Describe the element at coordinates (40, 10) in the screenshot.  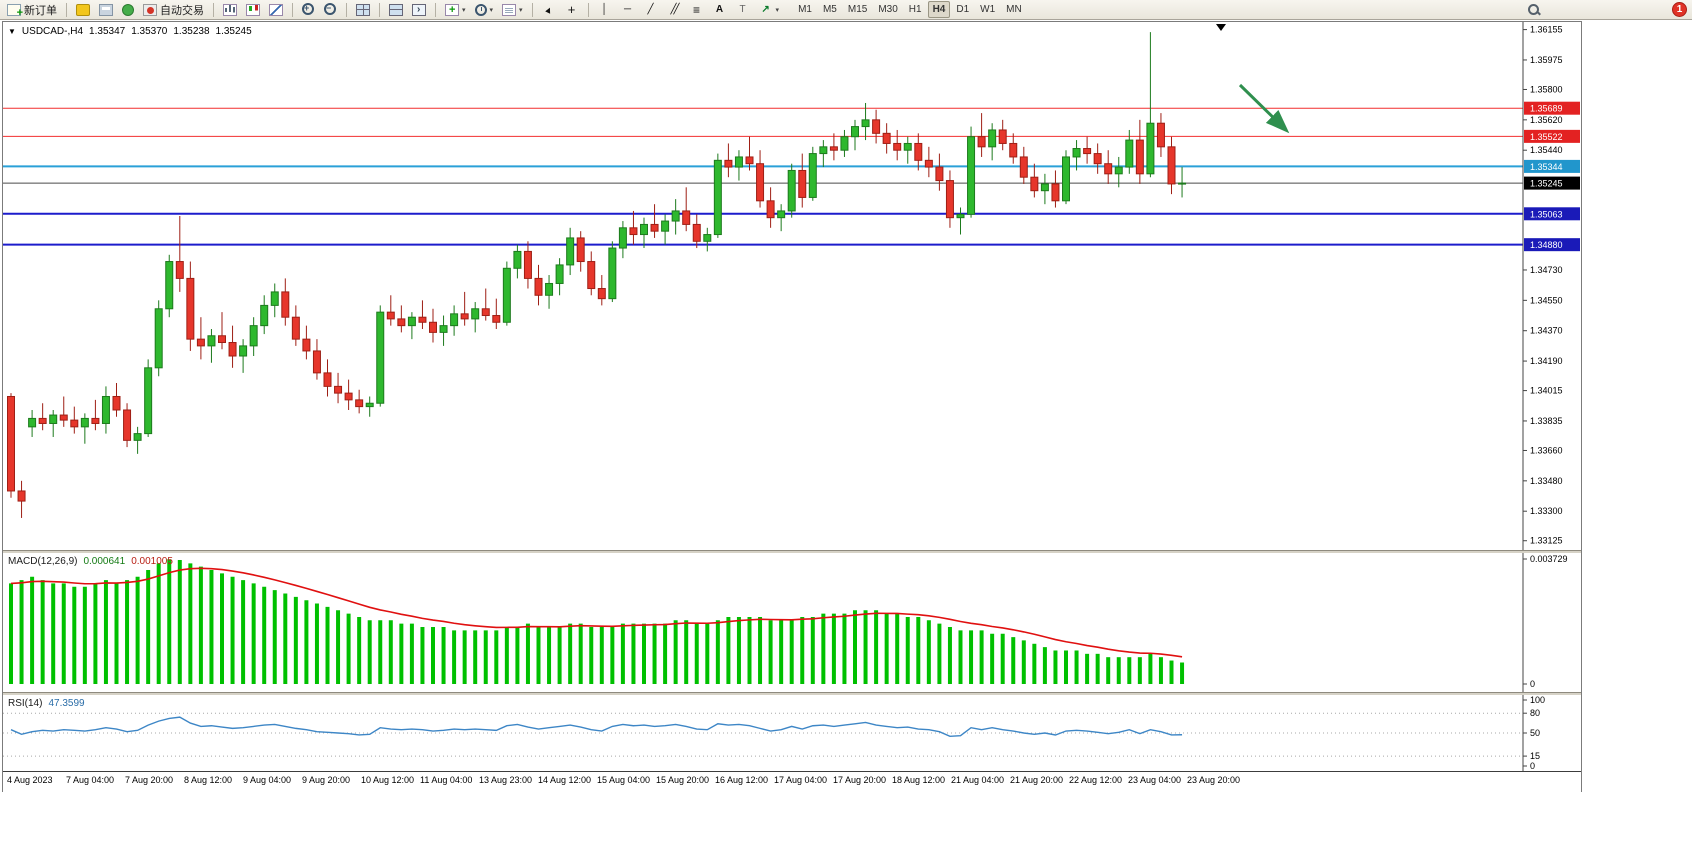
I see `new-order-button-label: 新订单` at that location.